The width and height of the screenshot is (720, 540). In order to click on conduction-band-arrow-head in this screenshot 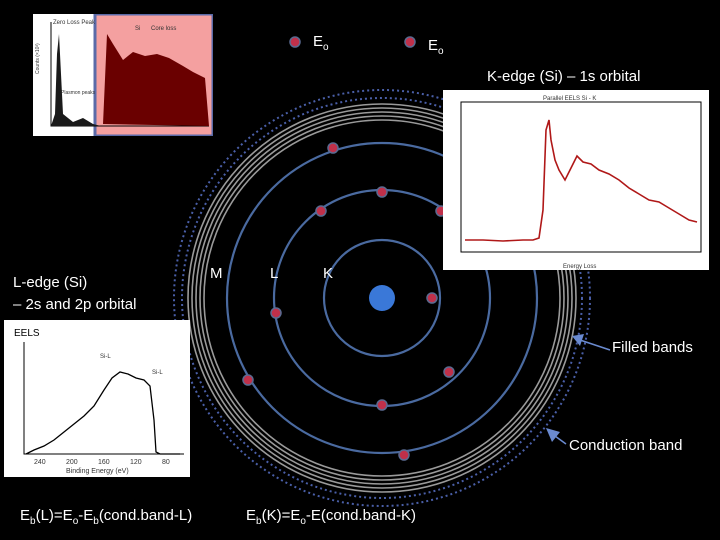, I will do `click(553, 435)`.